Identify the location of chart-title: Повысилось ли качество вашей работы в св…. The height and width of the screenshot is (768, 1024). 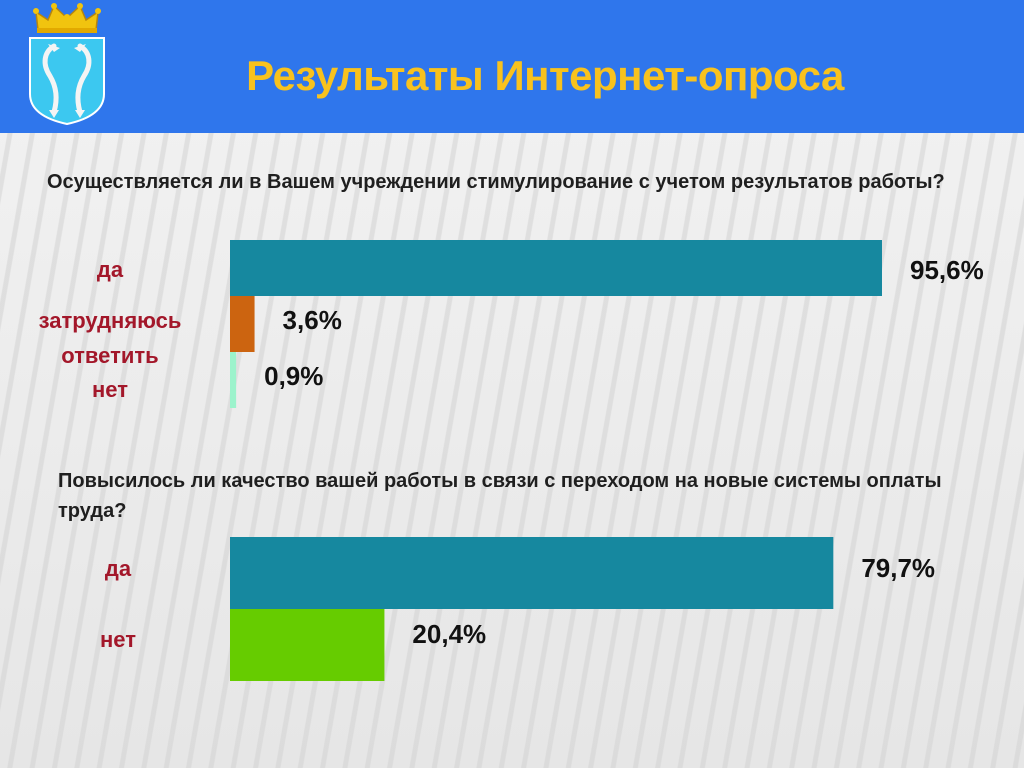
(500, 496).